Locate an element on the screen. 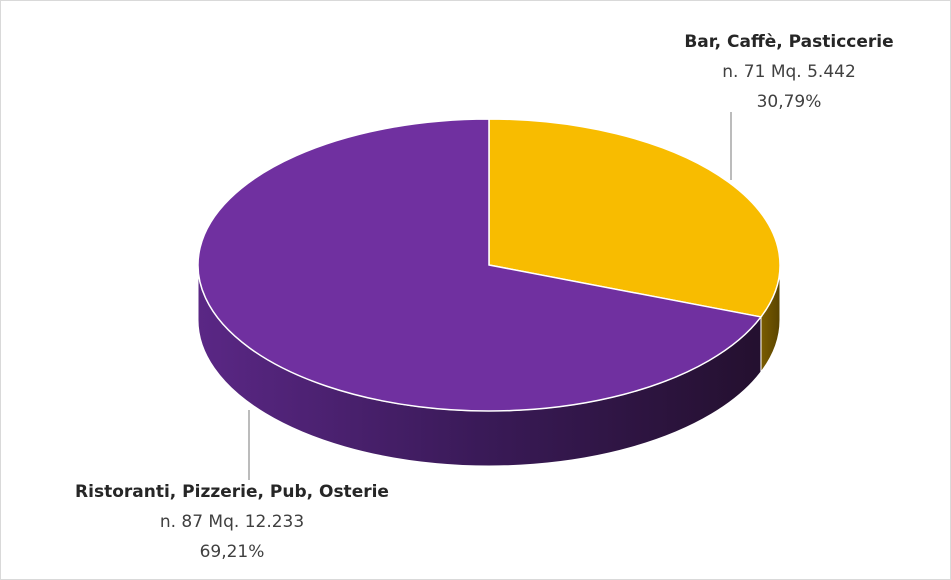 This screenshot has height=580, width=951. slice-detail: n. 87 Mq. 12.233 is located at coordinates (232, 522).